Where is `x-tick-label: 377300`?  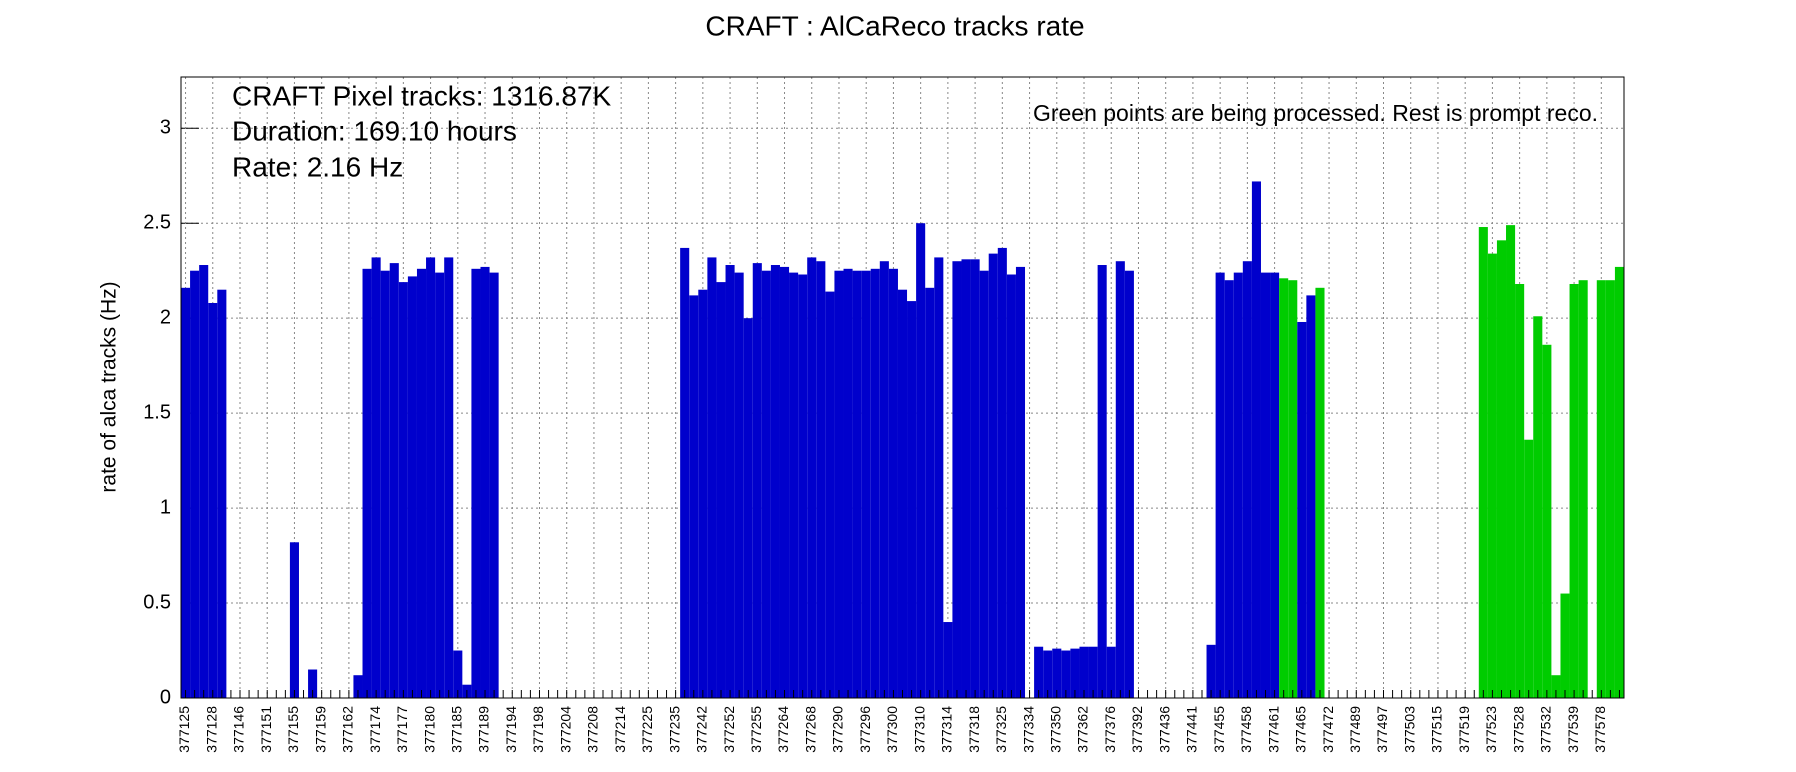 x-tick-label: 377300 is located at coordinates (892, 729).